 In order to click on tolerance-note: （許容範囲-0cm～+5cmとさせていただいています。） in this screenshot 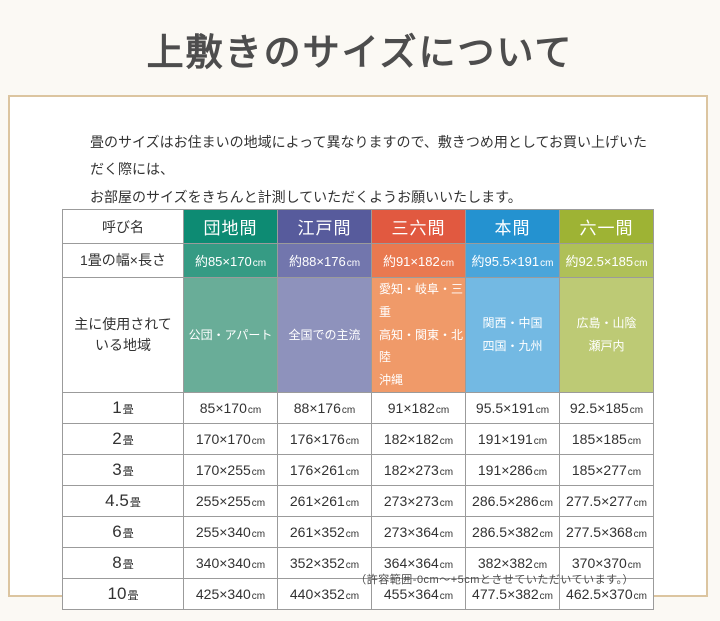, I will do `click(494, 580)`.